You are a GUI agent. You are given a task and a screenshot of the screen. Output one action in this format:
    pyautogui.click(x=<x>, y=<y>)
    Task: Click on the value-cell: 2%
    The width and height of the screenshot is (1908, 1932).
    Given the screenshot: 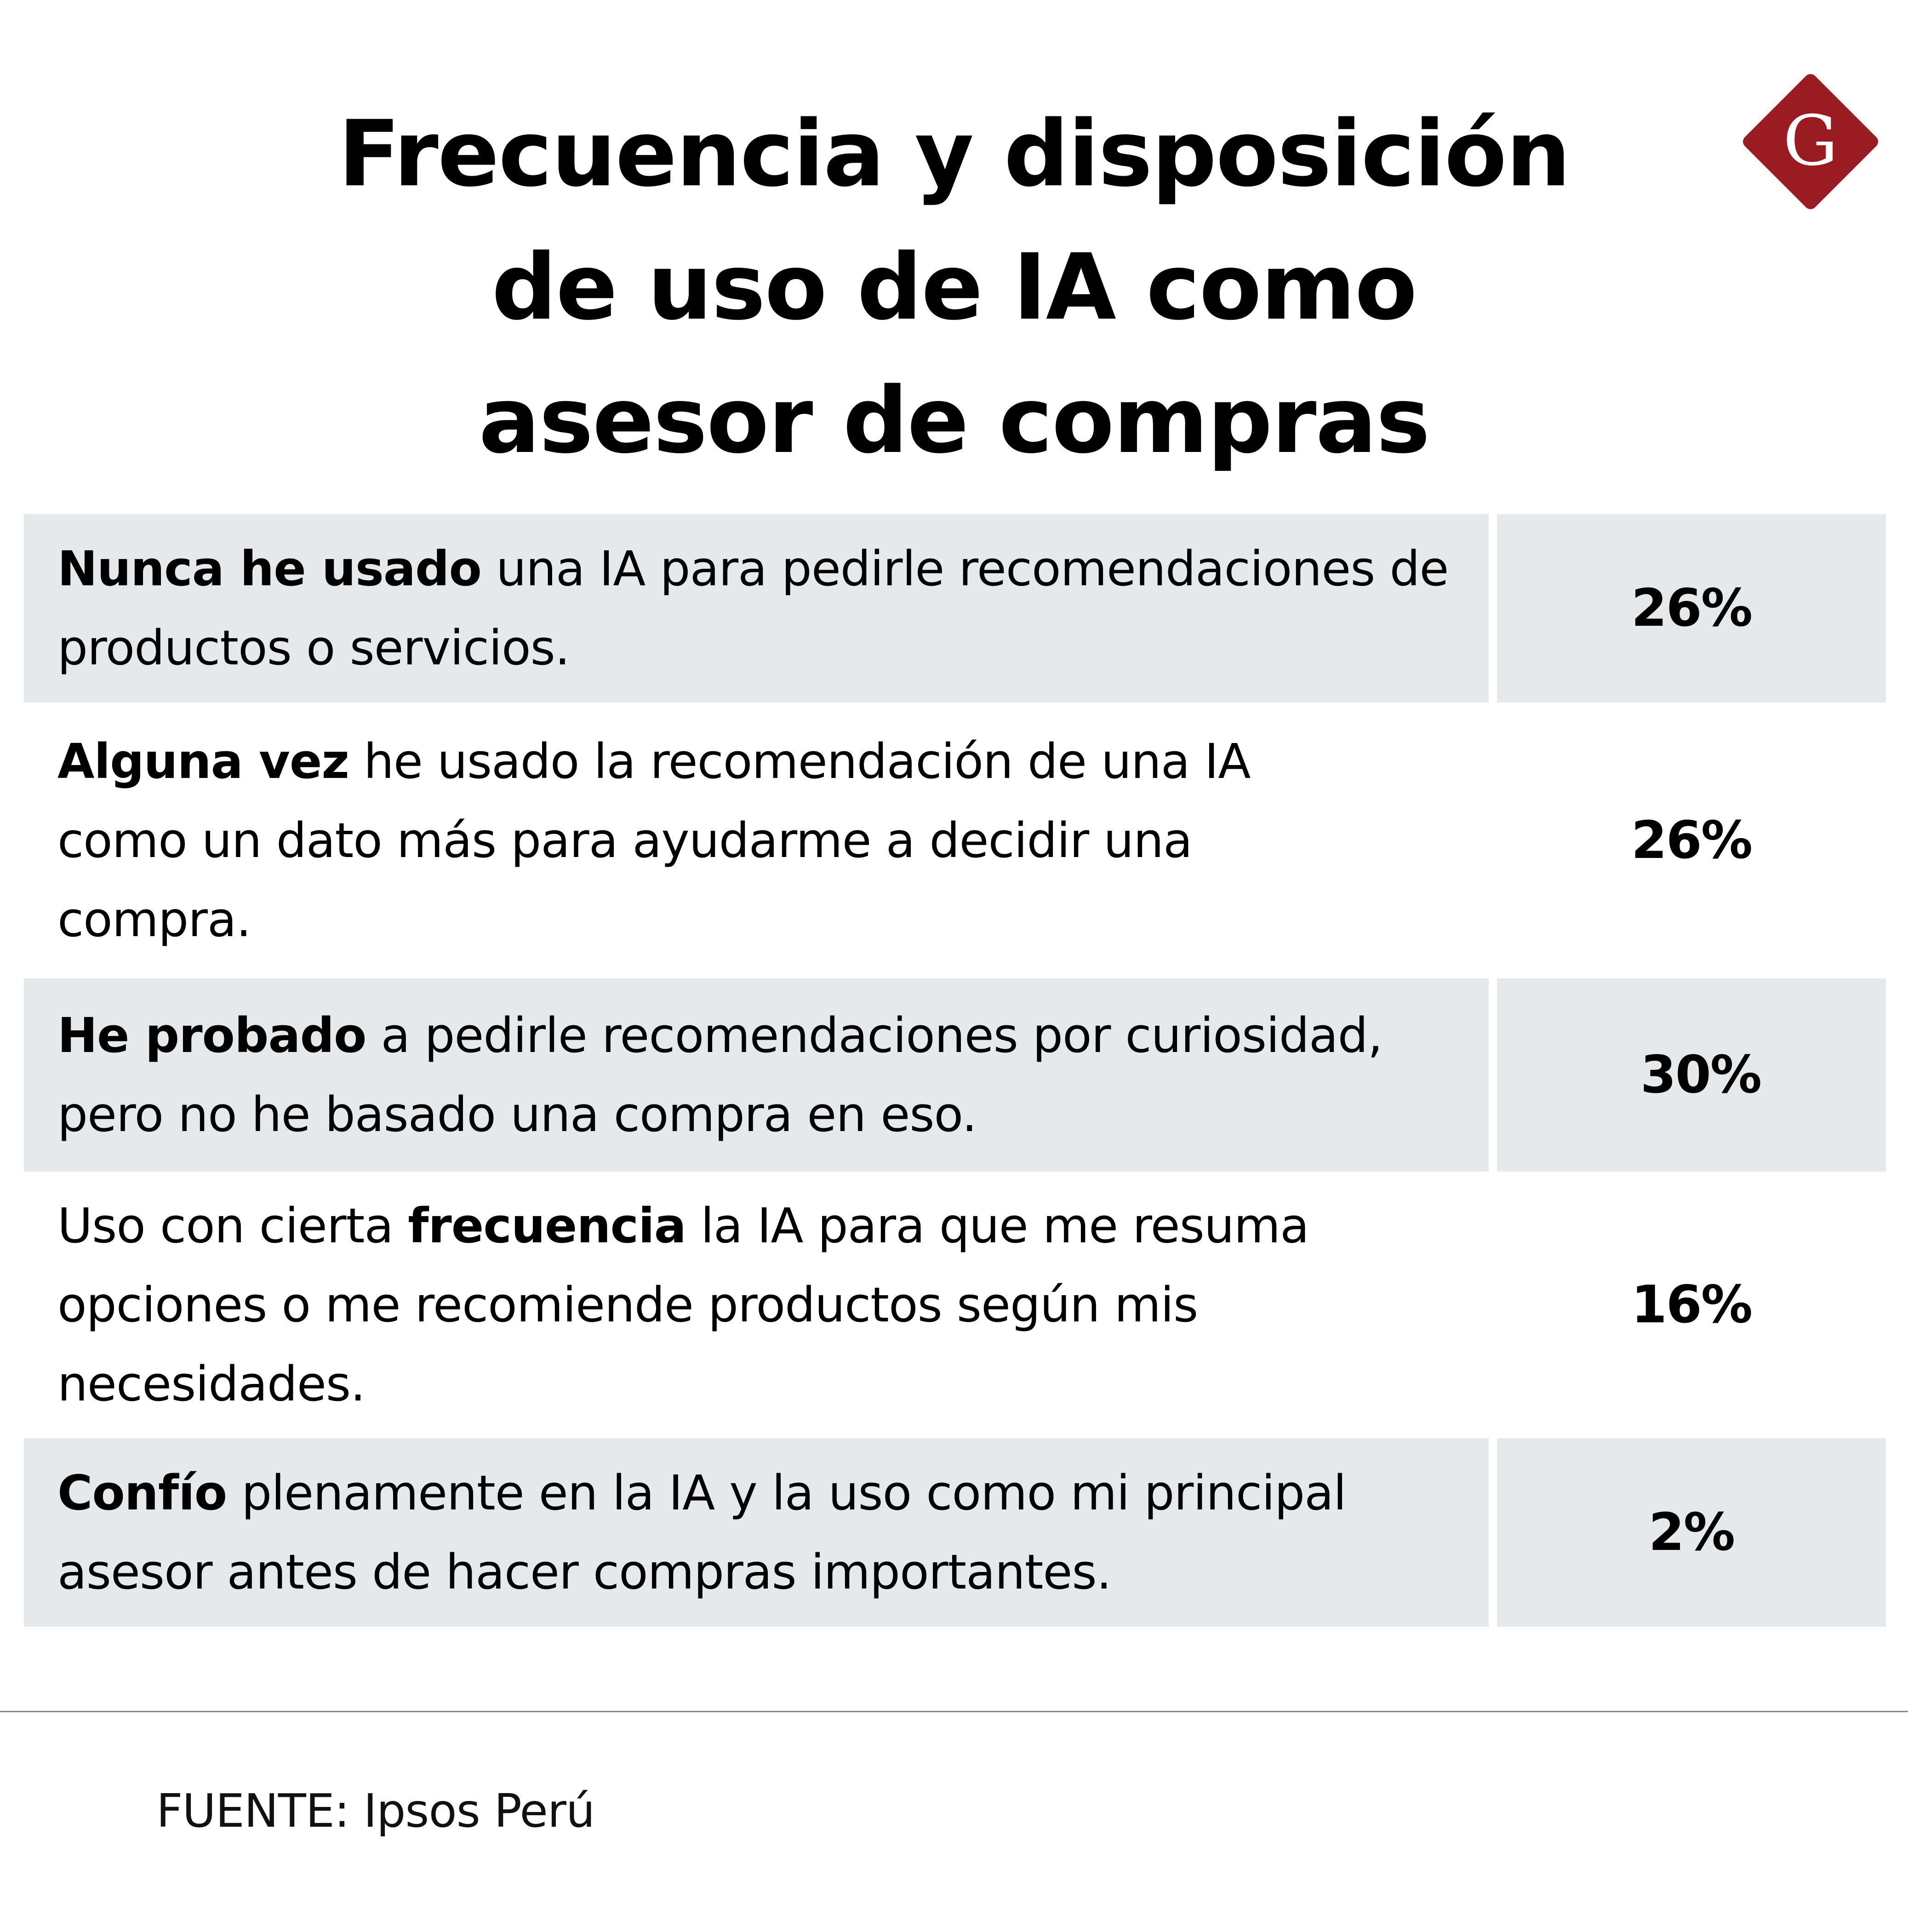 What is the action you would take?
    pyautogui.click(x=1691, y=1532)
    